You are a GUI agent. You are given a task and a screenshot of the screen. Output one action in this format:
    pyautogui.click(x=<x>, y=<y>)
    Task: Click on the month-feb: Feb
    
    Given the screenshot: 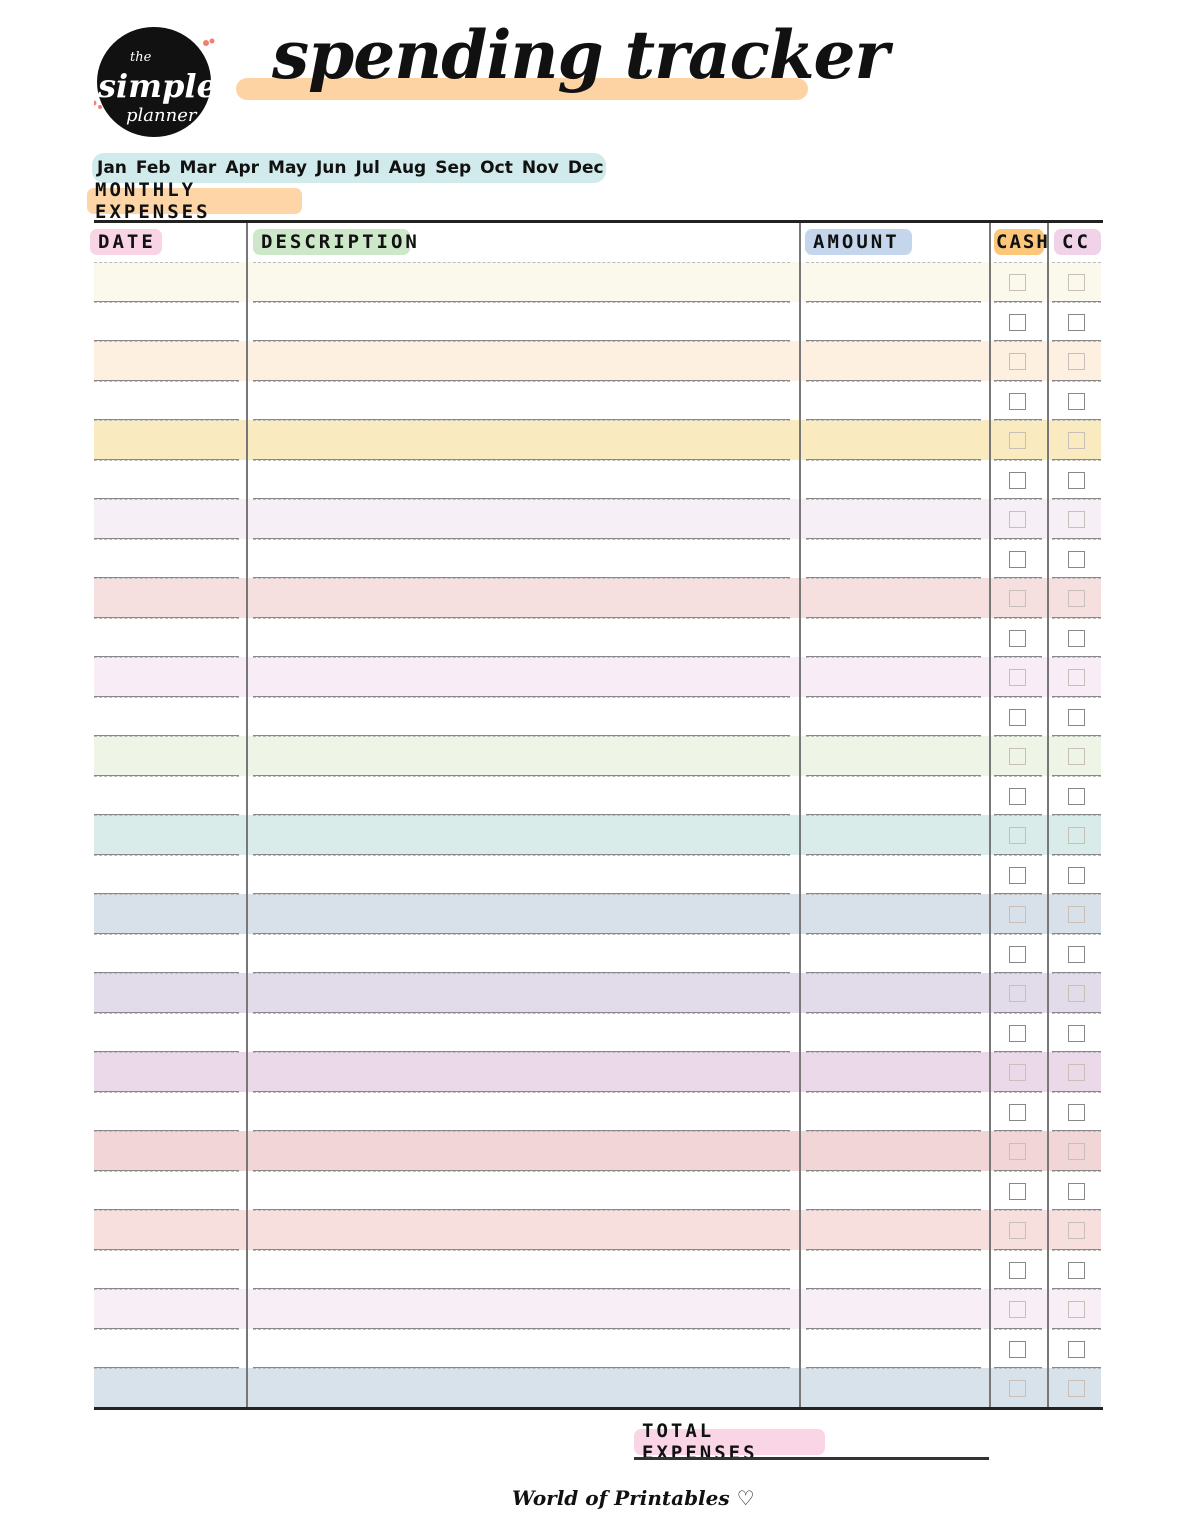 What is the action you would take?
    pyautogui.click(x=153, y=168)
    